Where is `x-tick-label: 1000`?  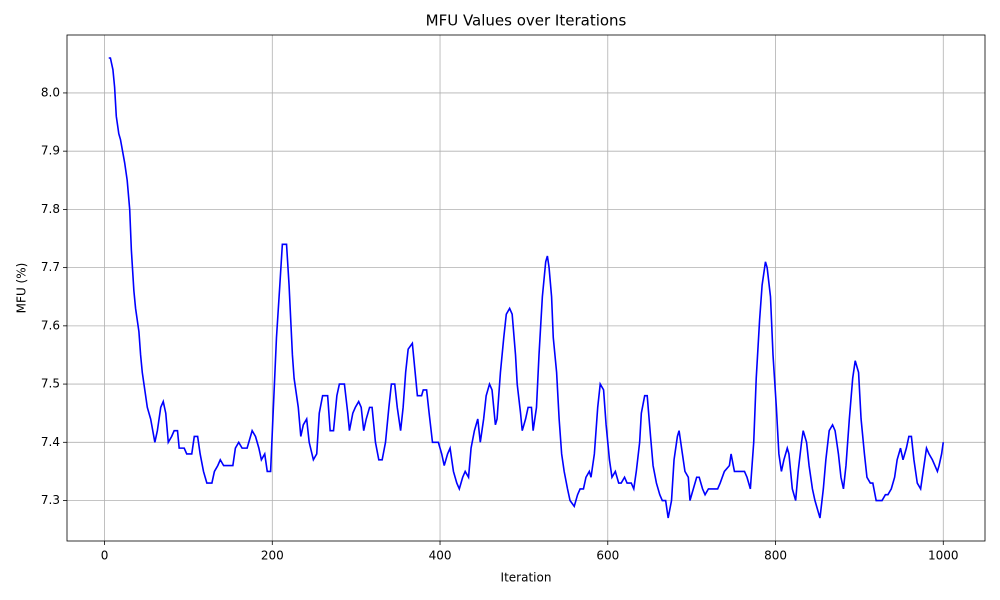 x-tick-label: 1000 is located at coordinates (943, 556).